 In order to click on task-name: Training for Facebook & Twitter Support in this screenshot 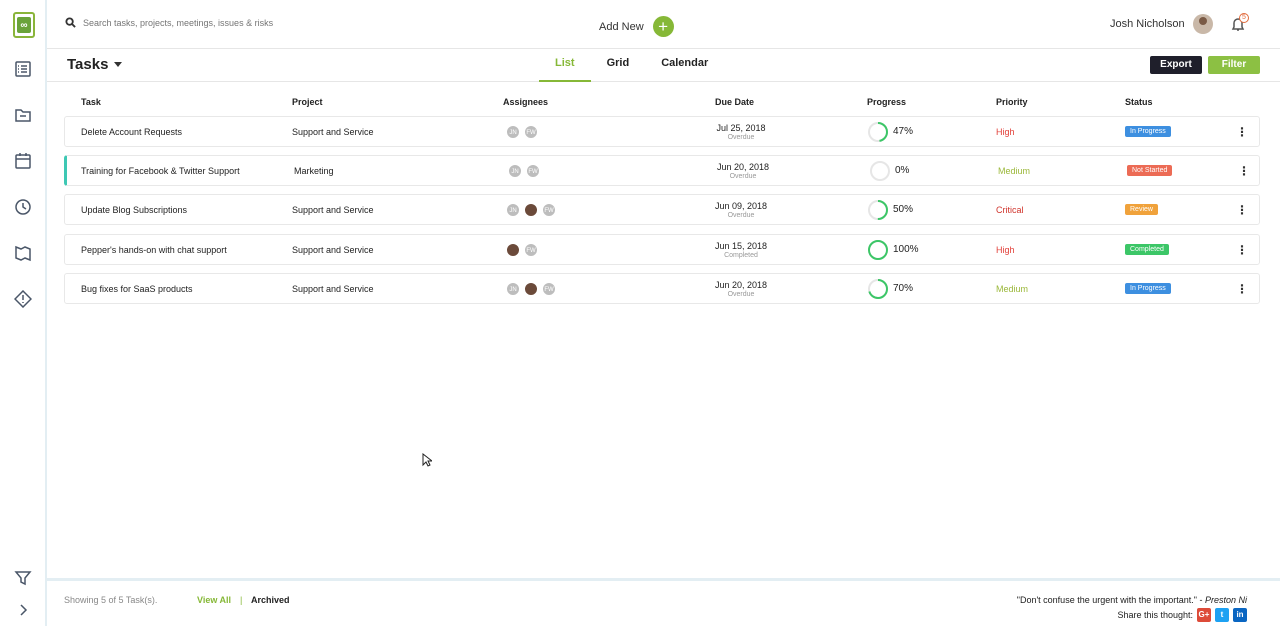, I will do `click(160, 170)`.